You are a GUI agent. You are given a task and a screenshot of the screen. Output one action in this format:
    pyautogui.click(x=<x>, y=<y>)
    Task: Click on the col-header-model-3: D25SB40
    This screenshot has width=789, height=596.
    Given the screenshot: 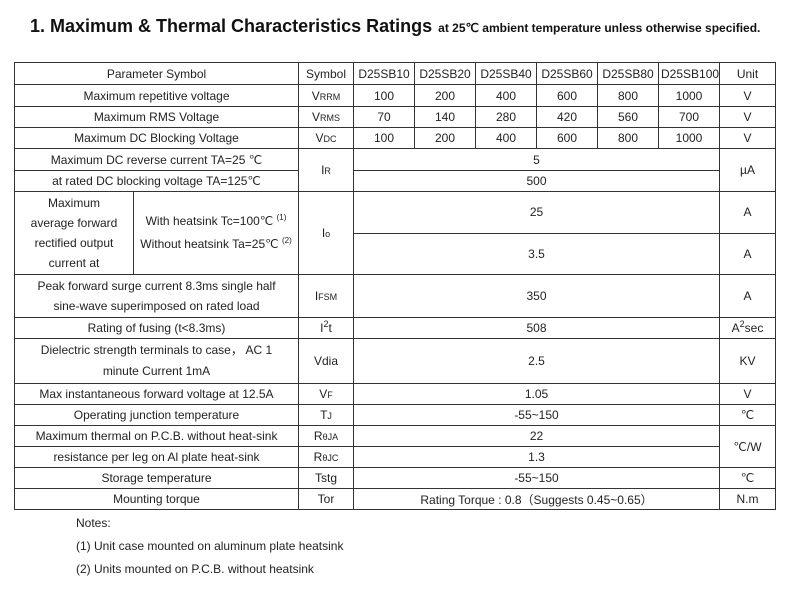 What is the action you would take?
    pyautogui.click(x=506, y=73)
    